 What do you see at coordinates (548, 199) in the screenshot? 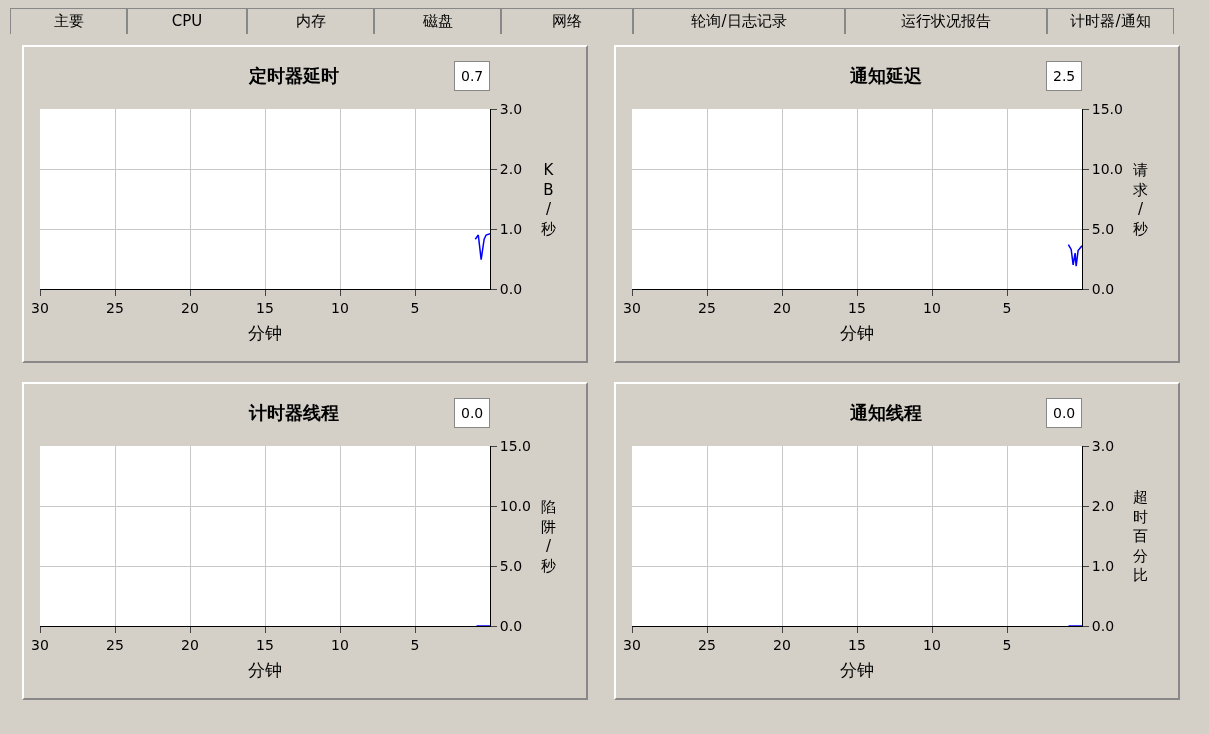
I see `y-axis-title: KB/秒` at bounding box center [548, 199].